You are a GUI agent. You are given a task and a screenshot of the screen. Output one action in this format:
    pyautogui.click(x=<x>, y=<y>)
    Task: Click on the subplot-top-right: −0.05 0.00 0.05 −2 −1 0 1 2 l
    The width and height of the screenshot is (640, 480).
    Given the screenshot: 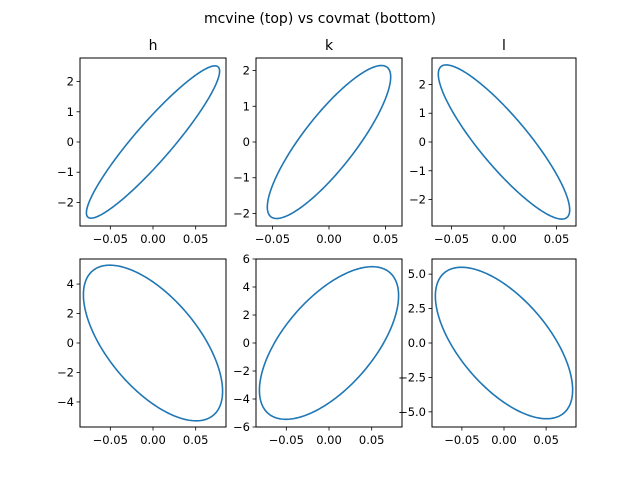 What is the action you would take?
    pyautogui.click(x=493, y=142)
    